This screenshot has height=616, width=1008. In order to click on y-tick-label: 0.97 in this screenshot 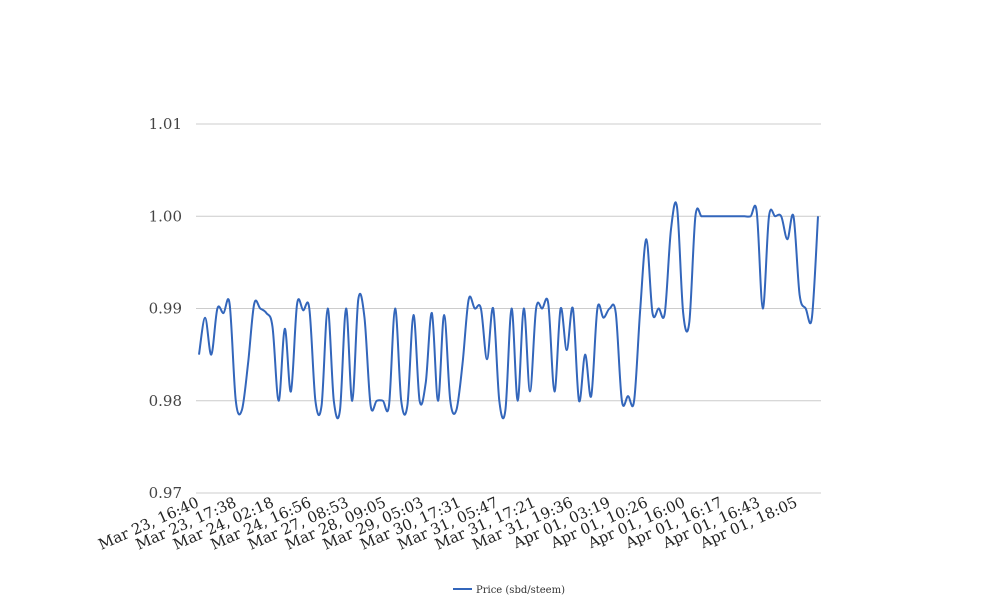, I will do `click(165, 493)`.